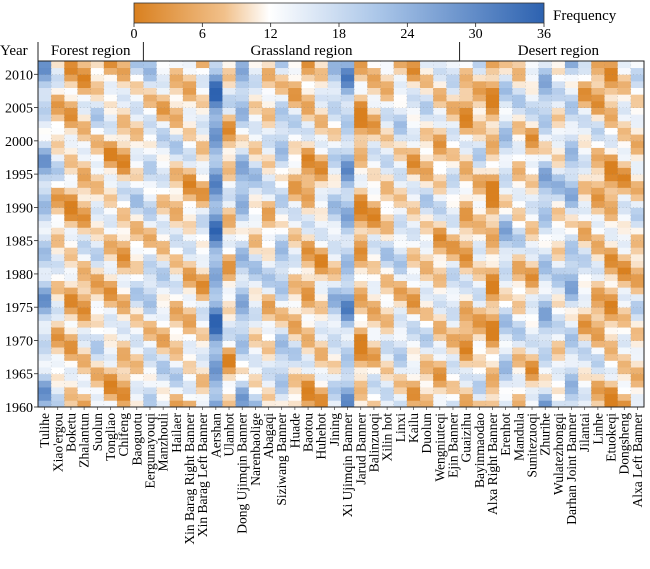 The height and width of the screenshot is (569, 650). I want to click on x-tick-label: Balinzuoqi, so click(373, 442).